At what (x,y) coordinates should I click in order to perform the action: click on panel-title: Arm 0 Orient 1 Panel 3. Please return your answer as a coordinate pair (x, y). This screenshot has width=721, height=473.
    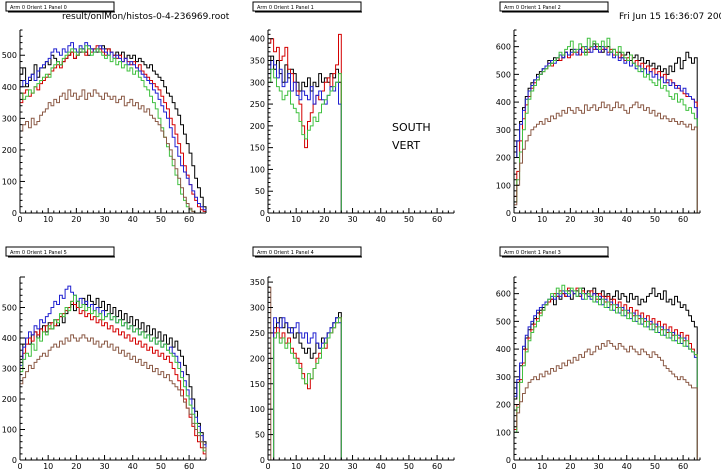
    Looking at the image, I should click on (532, 253).